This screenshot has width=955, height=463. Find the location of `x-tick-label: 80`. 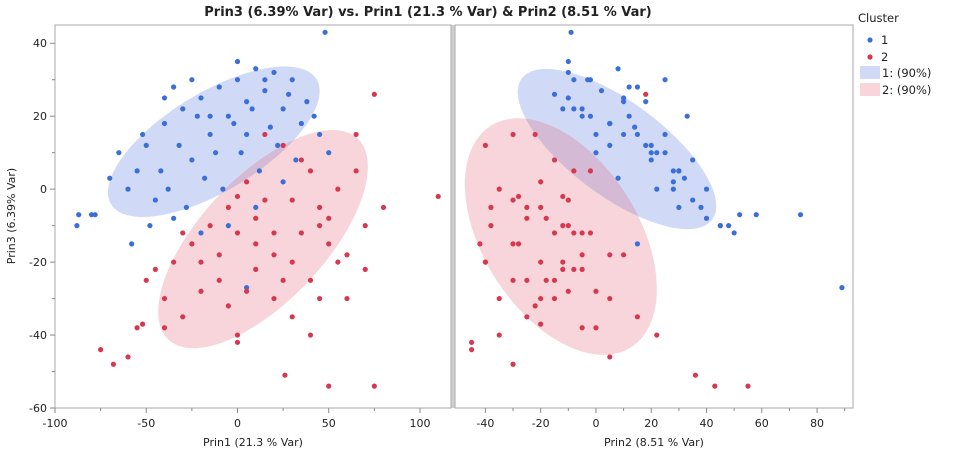

x-tick-label: 80 is located at coordinates (817, 423).